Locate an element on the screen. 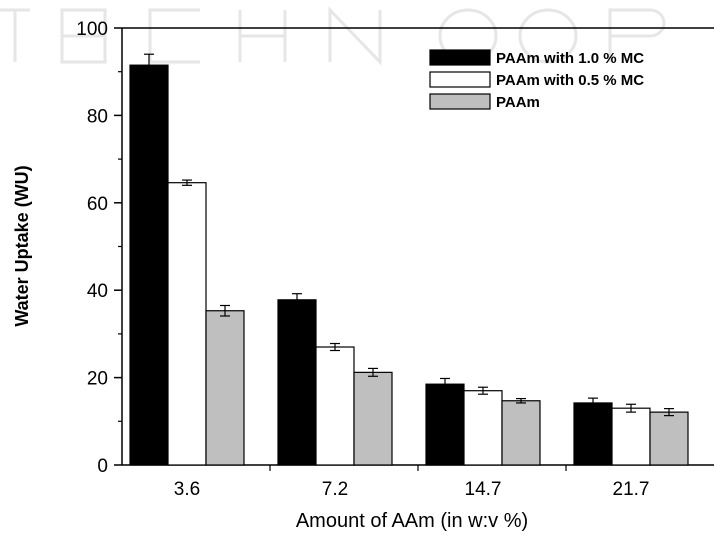 The image size is (714, 540). x-tick-label: 7.2 is located at coordinates (335, 489).